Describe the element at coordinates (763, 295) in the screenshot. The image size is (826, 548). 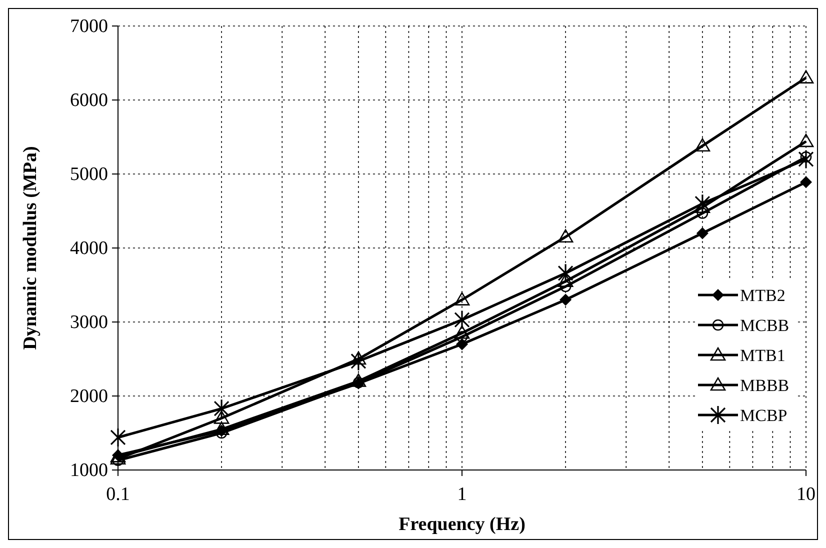
I see `legend-label: MTB2` at that location.